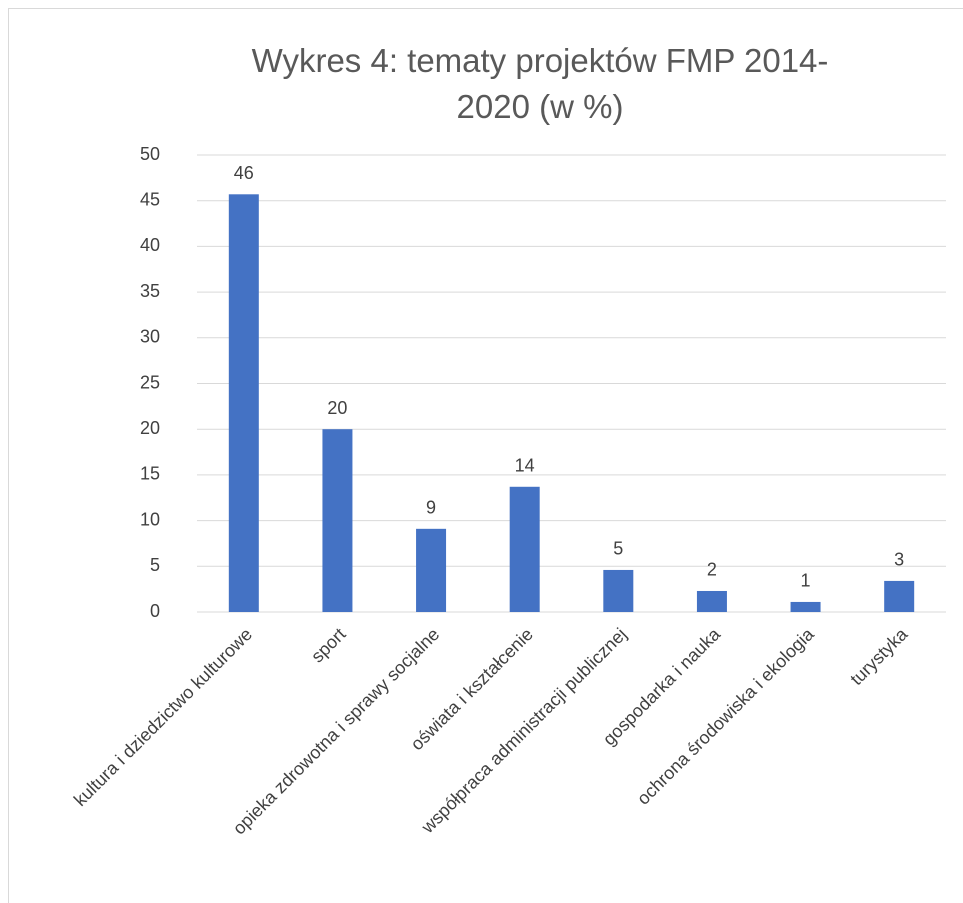  What do you see at coordinates (524, 731) in the screenshot?
I see `x-tick-label: współpraca administracji publicznej` at bounding box center [524, 731].